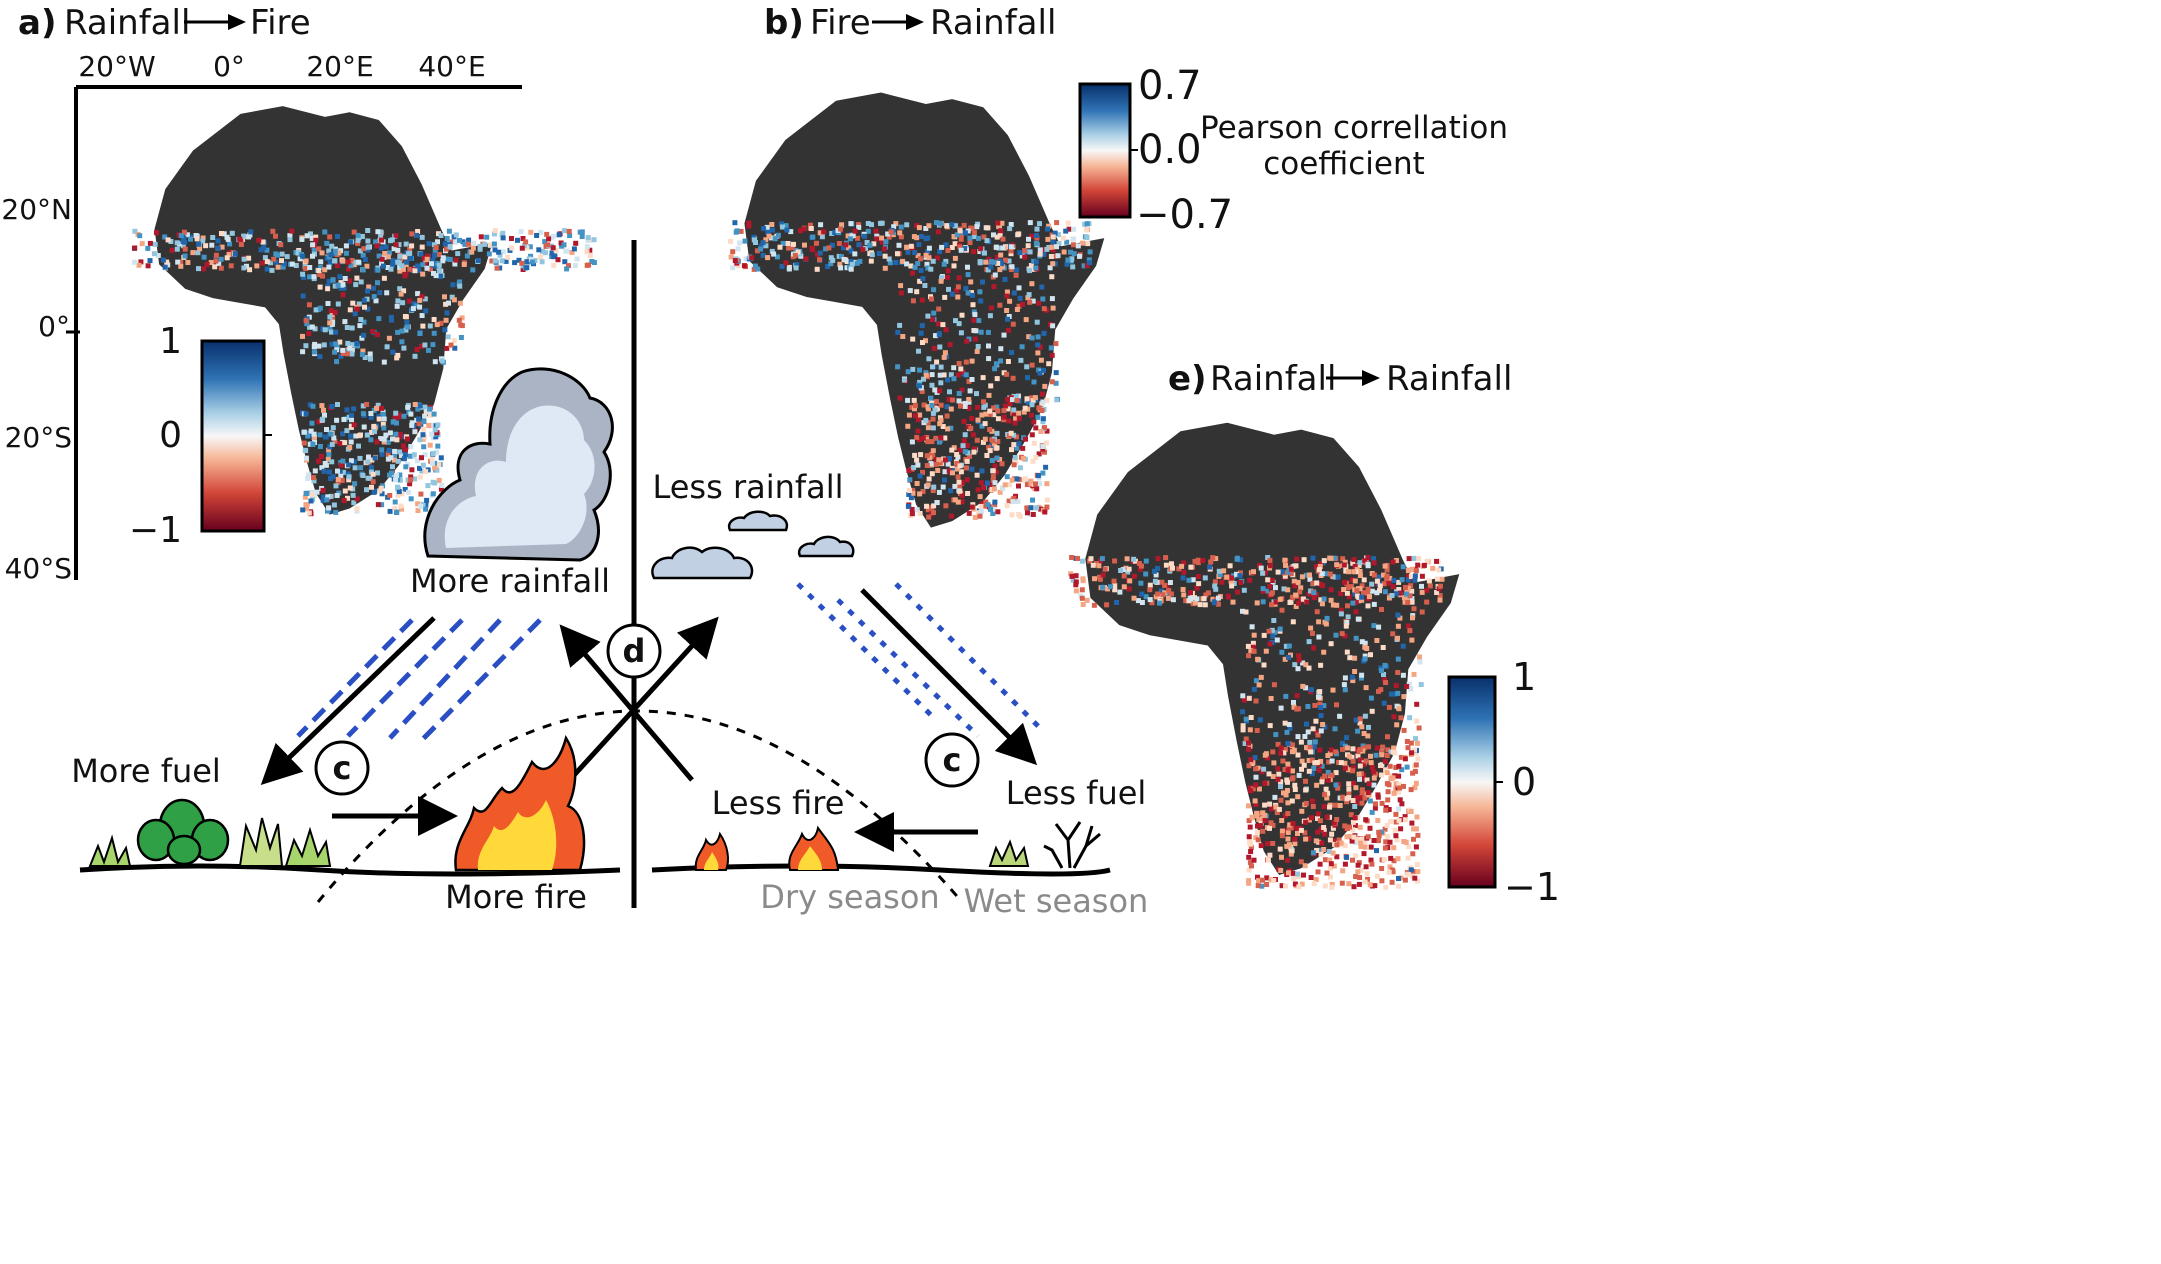 The height and width of the screenshot is (1264, 2161). Describe the element at coordinates (170, 435) in the screenshot. I see `colorbar-a-mid: 0` at that location.